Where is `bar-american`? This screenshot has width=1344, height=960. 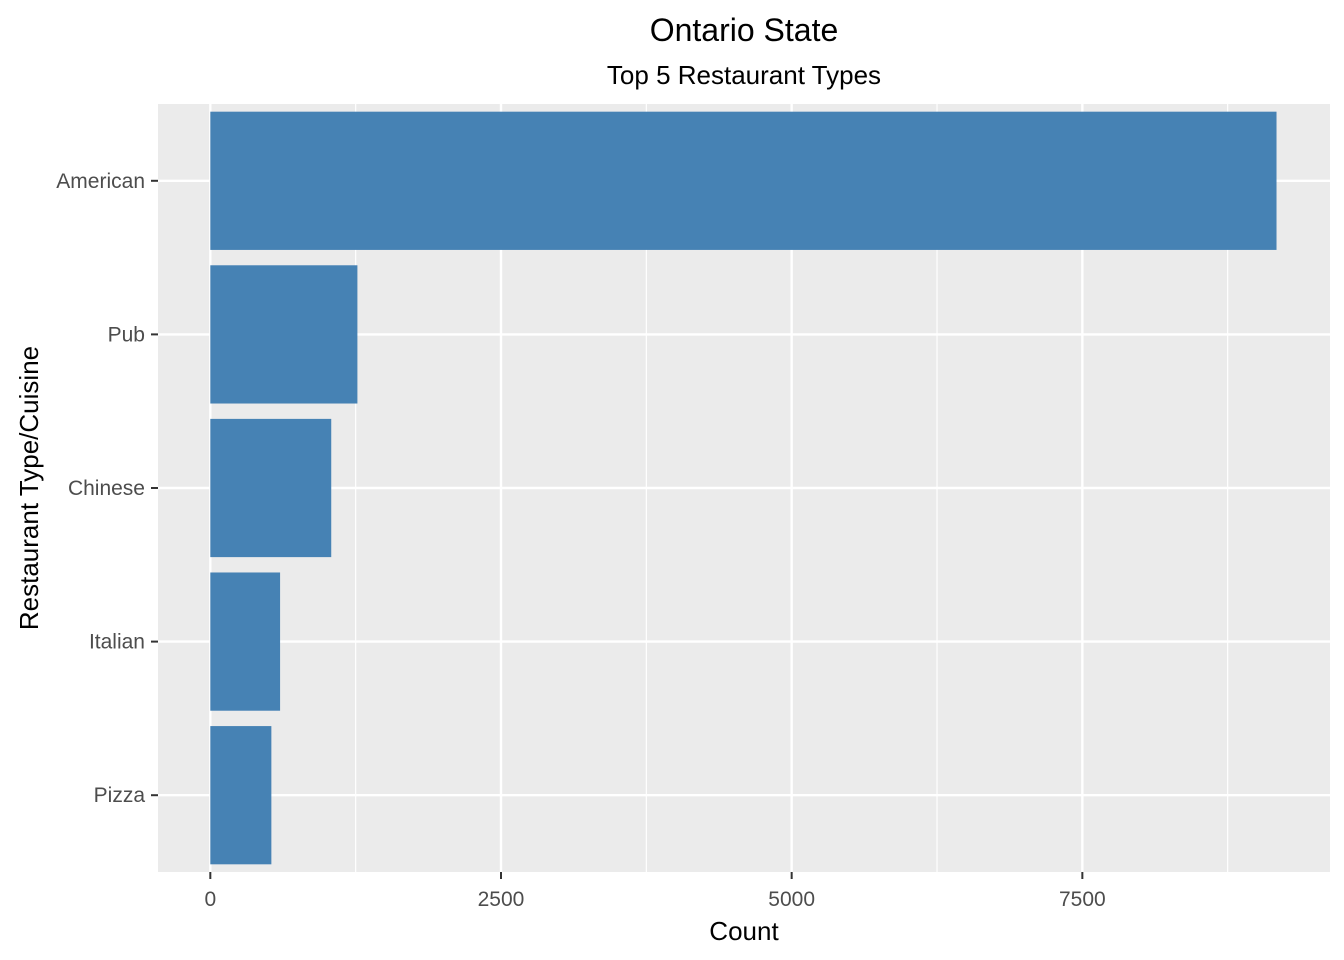 bar-american is located at coordinates (743, 180).